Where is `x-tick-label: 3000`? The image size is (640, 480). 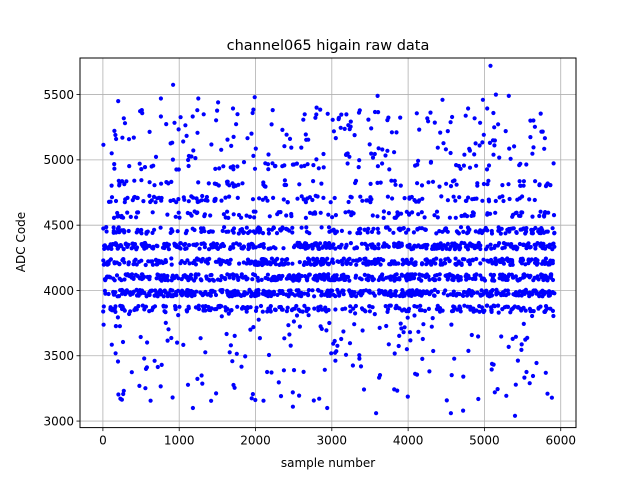 x-tick-label: 3000 is located at coordinates (332, 441).